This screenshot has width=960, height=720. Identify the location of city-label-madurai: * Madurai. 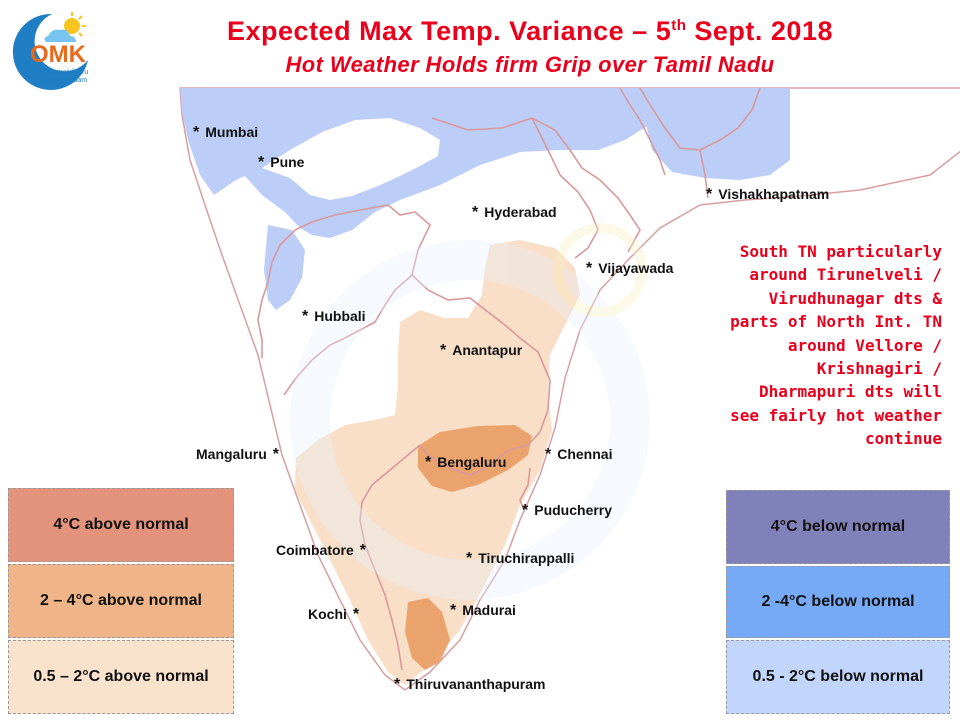
(483, 610).